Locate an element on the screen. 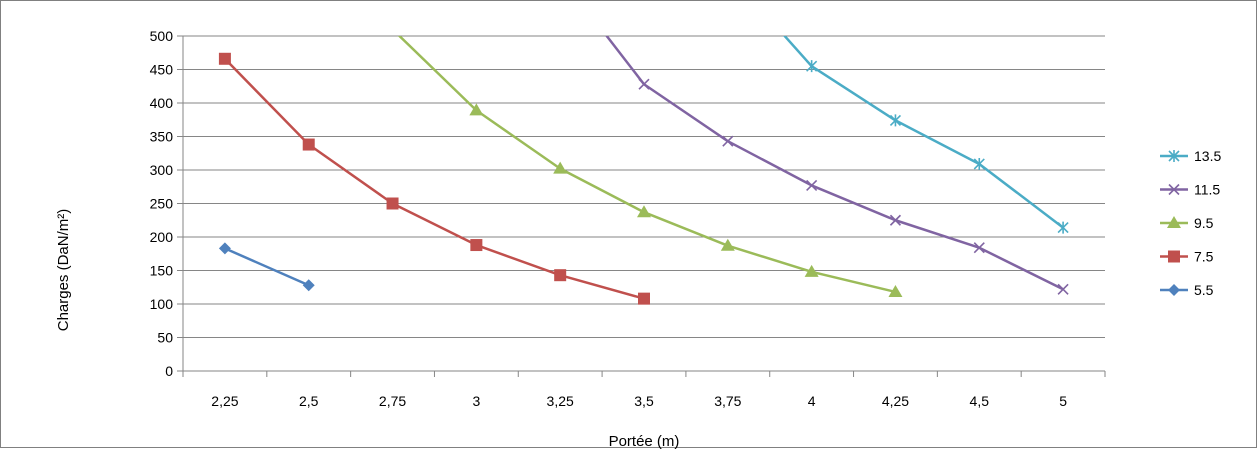 The height and width of the screenshot is (450, 1259). legend-label: 9.5 is located at coordinates (1204, 223).